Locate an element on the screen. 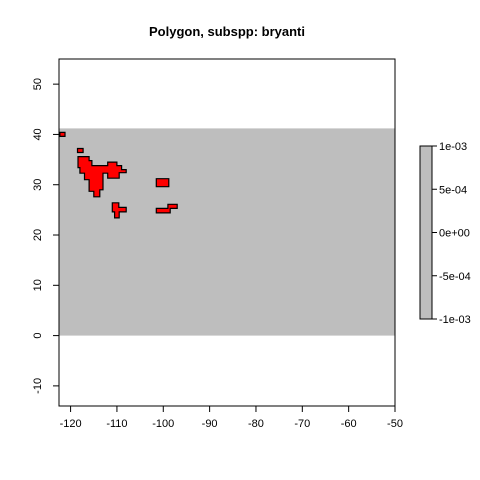 Image resolution: width=480 pixels, height=480 pixels. x-tick-label: -110 is located at coordinates (116, 424).